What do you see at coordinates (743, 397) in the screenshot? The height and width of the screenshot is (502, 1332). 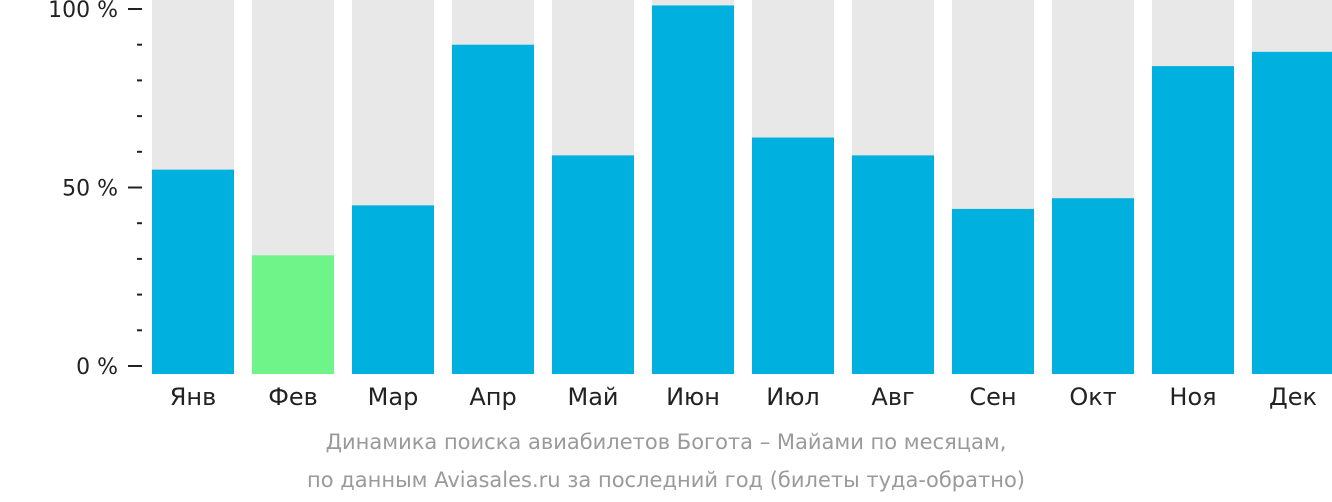 I see `x-axis-labels: Янв Фев Мар Апр Май Июн Июл Авг Сен Окт Ноя Дек` at bounding box center [743, 397].